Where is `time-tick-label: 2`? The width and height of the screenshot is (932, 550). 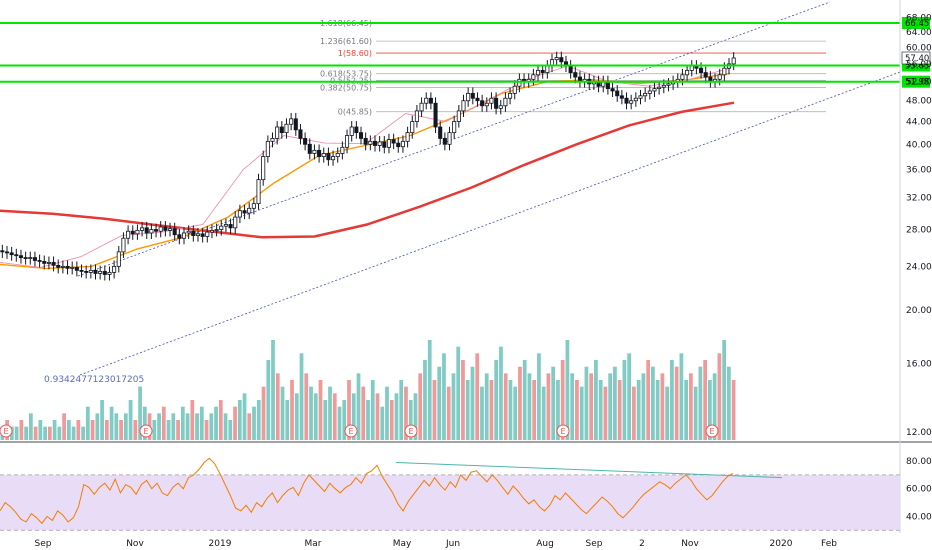
time-tick-label: 2 is located at coordinates (642, 544).